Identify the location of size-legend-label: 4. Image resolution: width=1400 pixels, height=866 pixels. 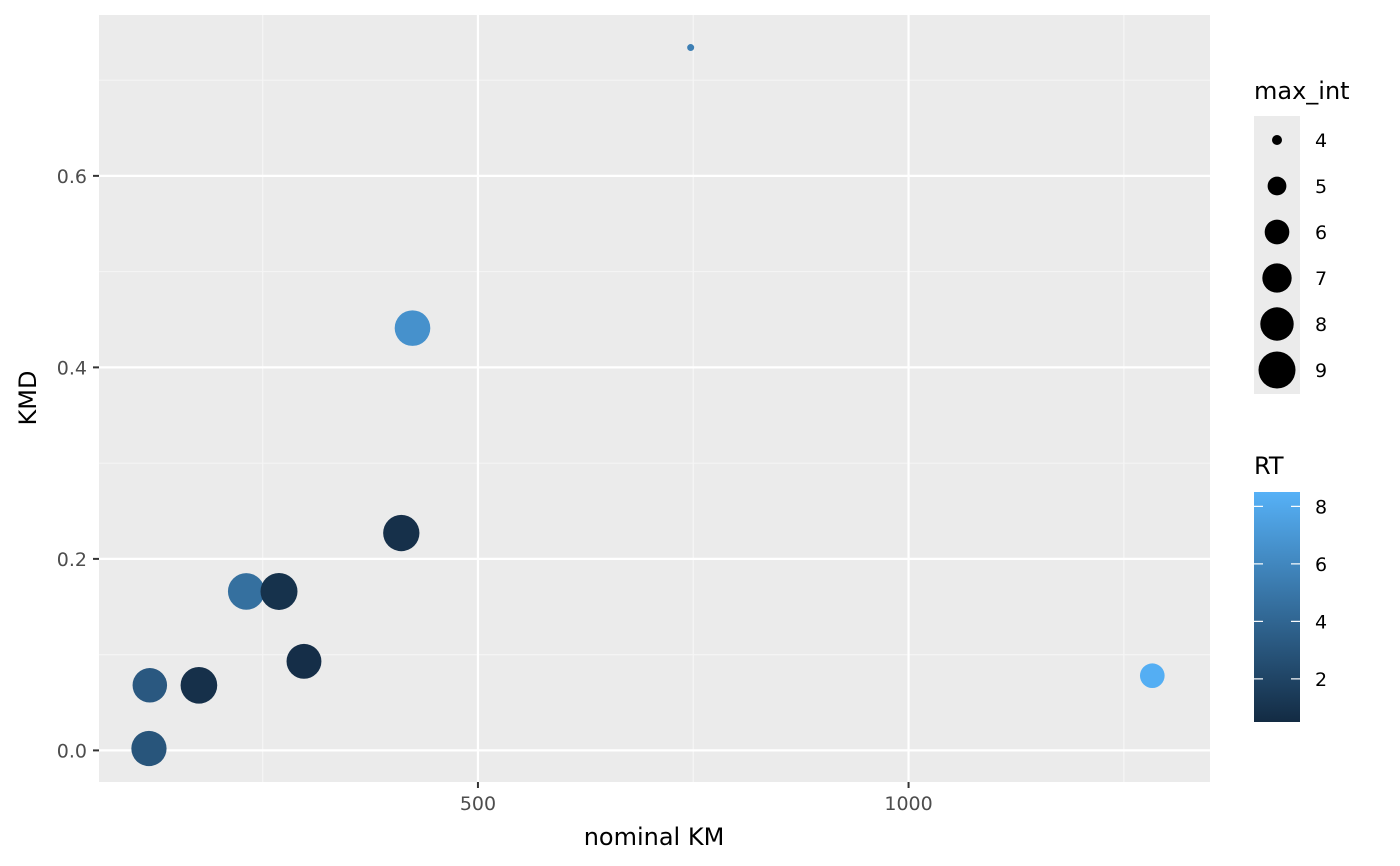
(1321, 141).